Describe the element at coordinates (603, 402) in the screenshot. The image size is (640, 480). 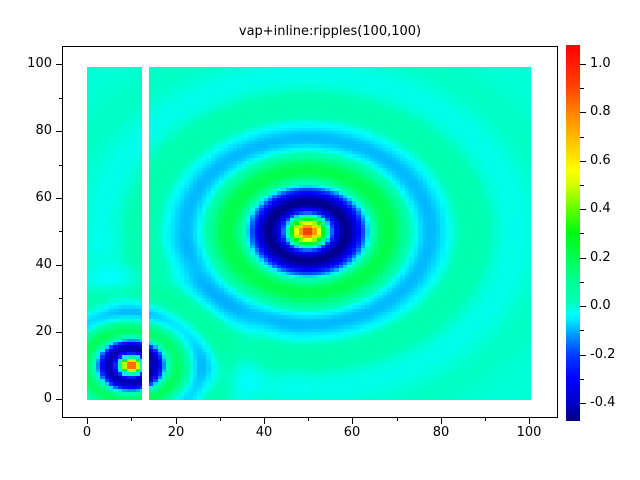
I see `colorbar-tick-label: -0.4` at that location.